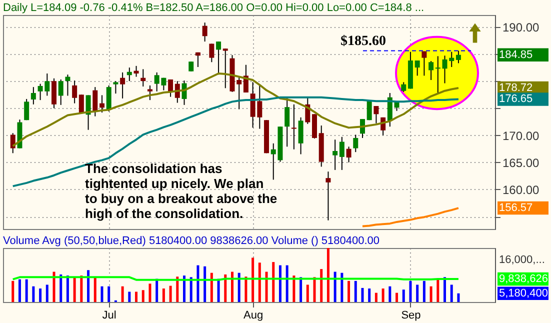 This screenshot has height=323, width=560. What do you see at coordinates (516, 54) in the screenshot?
I see `text: 184.85` at bounding box center [516, 54].